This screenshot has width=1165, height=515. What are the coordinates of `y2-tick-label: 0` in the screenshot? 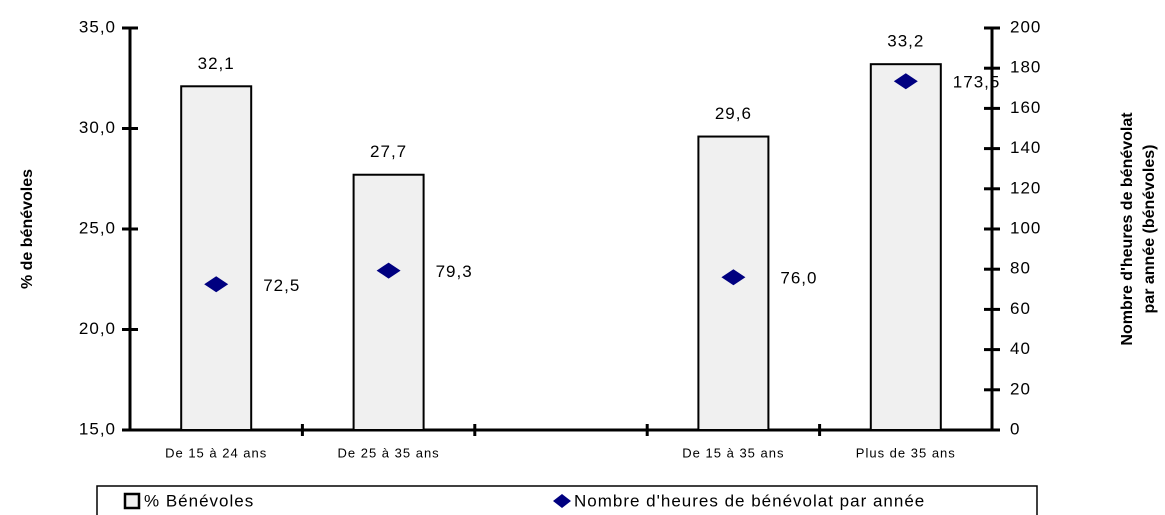 It's located at (1015, 428).